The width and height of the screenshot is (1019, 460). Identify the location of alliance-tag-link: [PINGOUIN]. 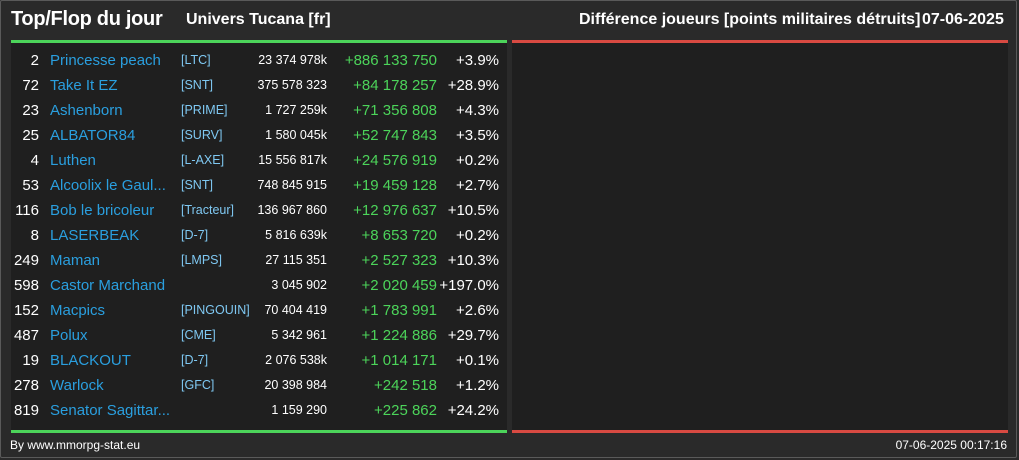
(215, 310).